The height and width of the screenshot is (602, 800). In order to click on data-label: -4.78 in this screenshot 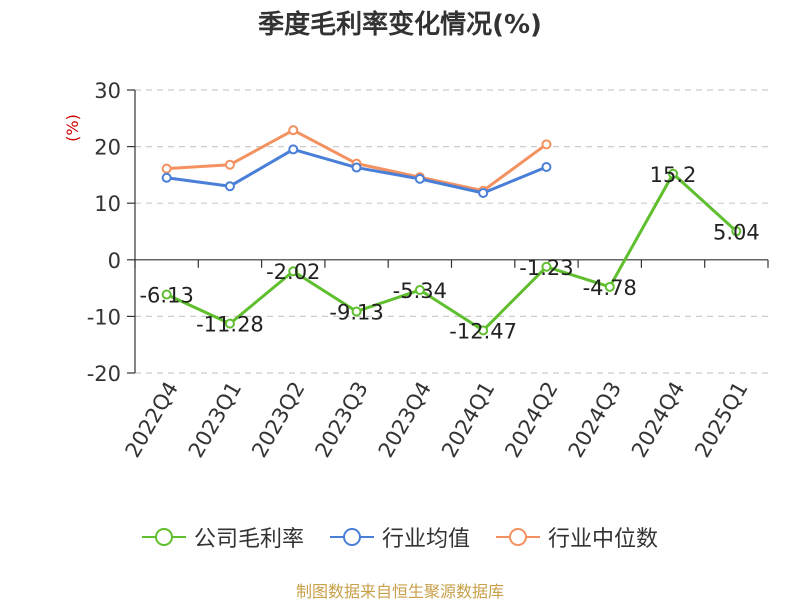, I will do `click(610, 288)`.